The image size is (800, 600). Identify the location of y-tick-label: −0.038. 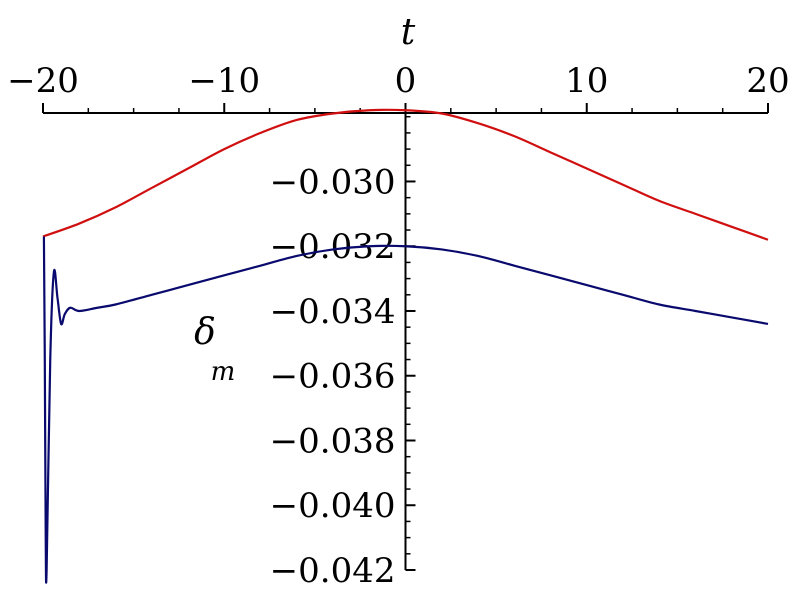
(333, 441).